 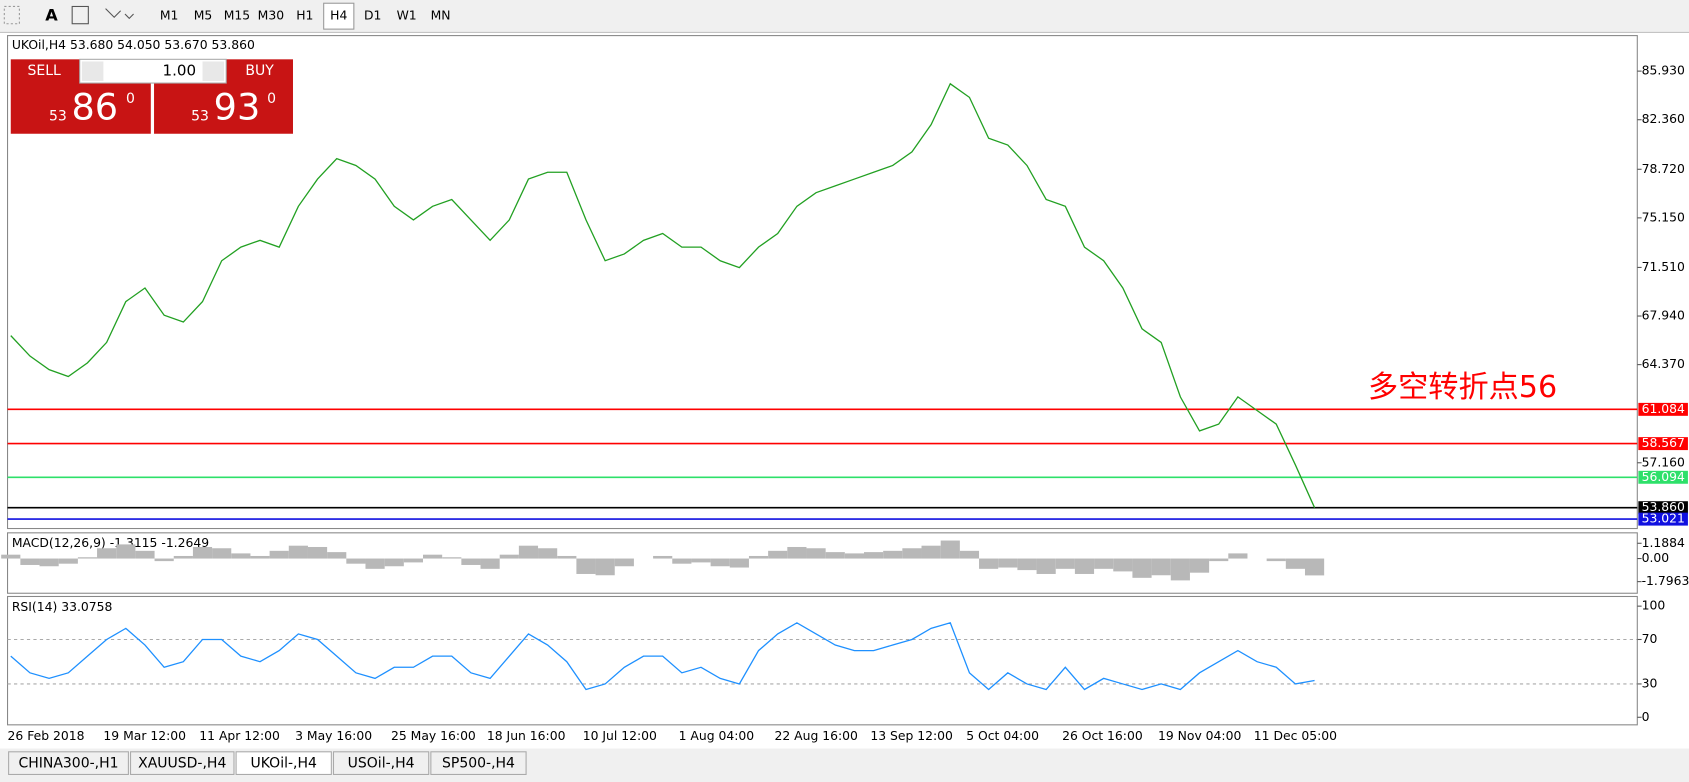 I want to click on timeframe-button: W1, so click(x=407, y=15).